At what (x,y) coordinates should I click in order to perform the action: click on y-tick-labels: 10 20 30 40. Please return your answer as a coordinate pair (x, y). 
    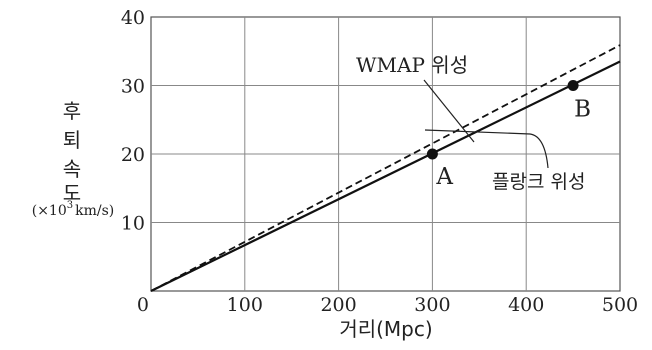
    Looking at the image, I should click on (133, 121).